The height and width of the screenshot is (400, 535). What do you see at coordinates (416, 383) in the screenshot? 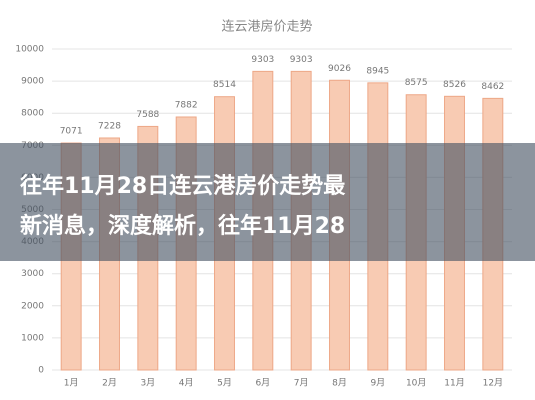
I see `x-tick-label: 10月` at bounding box center [416, 383].